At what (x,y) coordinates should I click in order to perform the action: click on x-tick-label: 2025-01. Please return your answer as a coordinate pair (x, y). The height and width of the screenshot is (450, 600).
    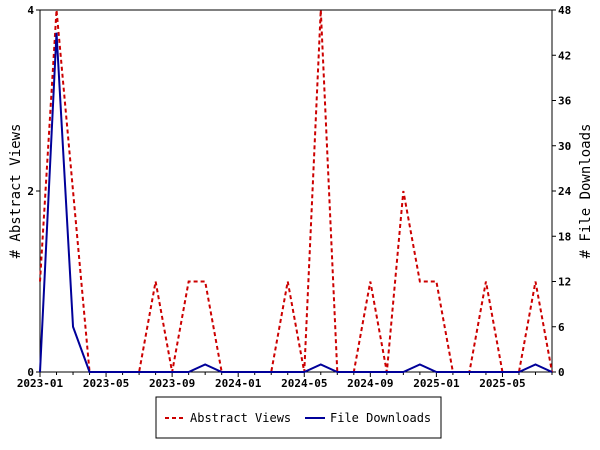
    Looking at the image, I should click on (436, 383).